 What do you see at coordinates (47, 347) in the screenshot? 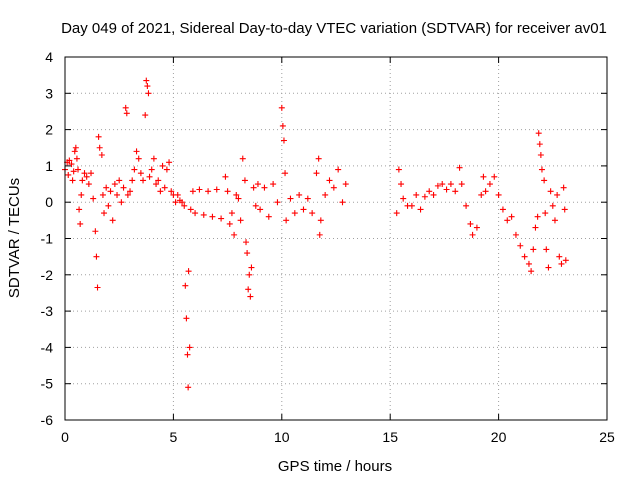
I see `y-tick-label: -4` at bounding box center [47, 347].